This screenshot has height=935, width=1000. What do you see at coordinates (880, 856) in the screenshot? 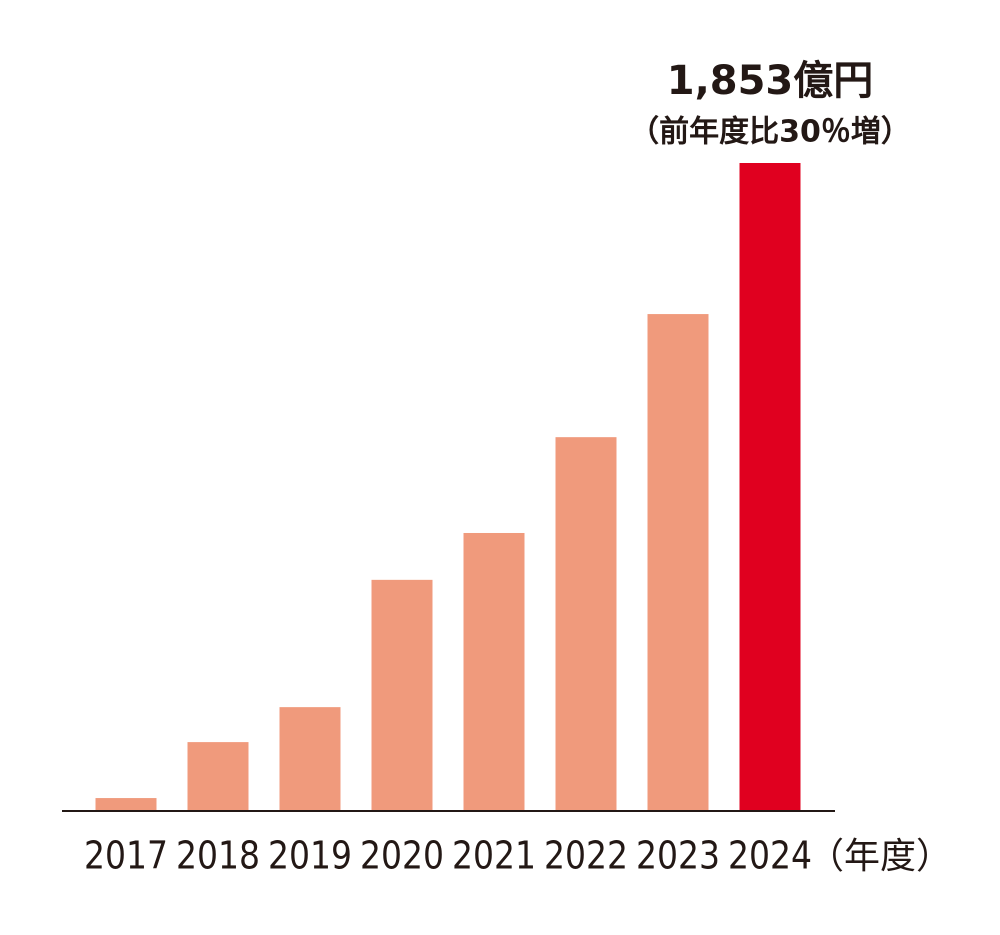
I see `x-axis-label: （年度）` at bounding box center [880, 856].